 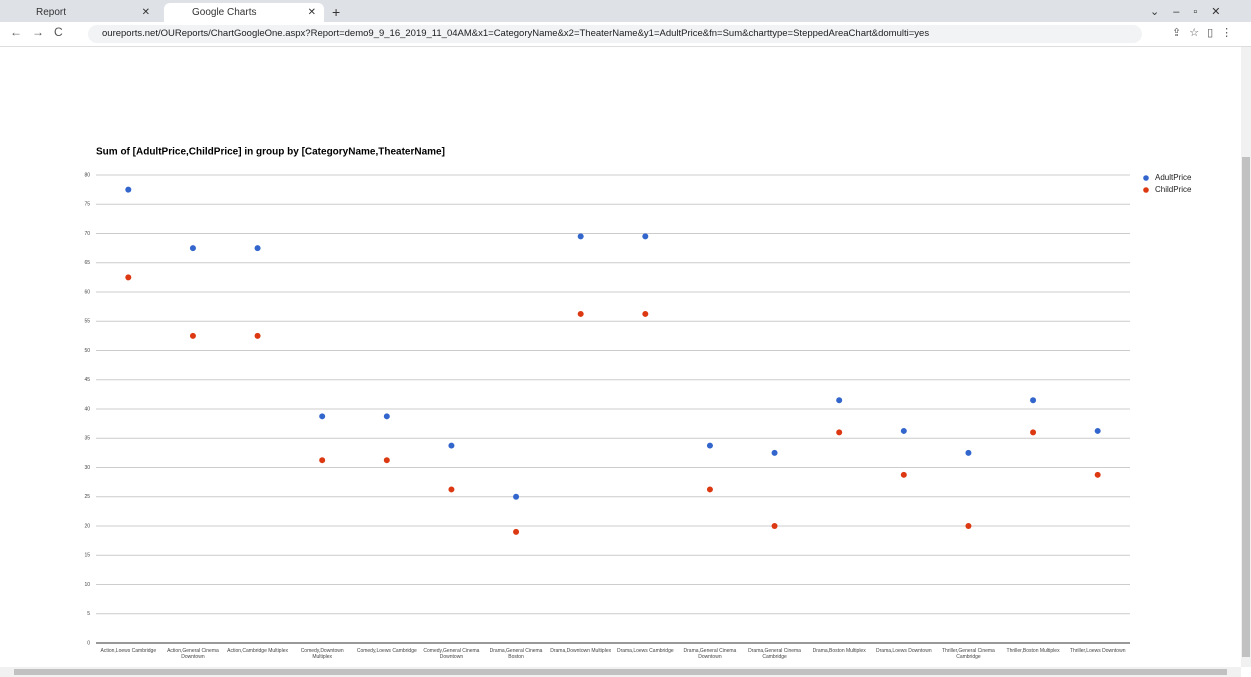 What do you see at coordinates (710, 654) in the screenshot?
I see `x-tick-label: Drama,General Cinema Downtown` at bounding box center [710, 654].